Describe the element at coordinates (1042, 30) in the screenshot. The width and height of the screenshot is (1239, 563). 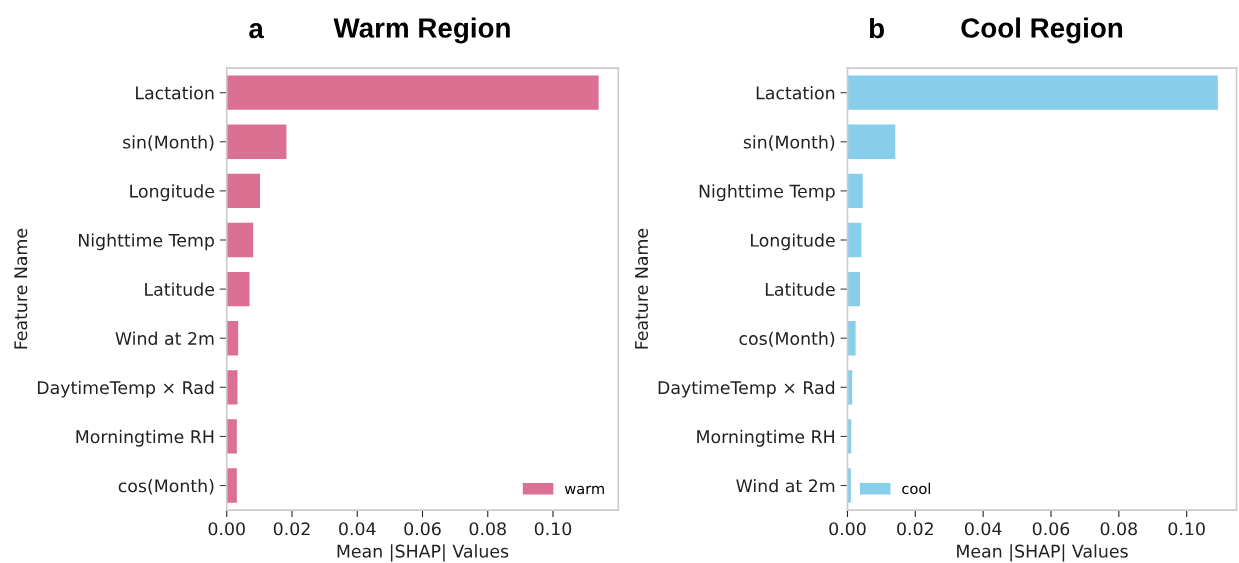
I see `chart-title: Cool Region` at that location.